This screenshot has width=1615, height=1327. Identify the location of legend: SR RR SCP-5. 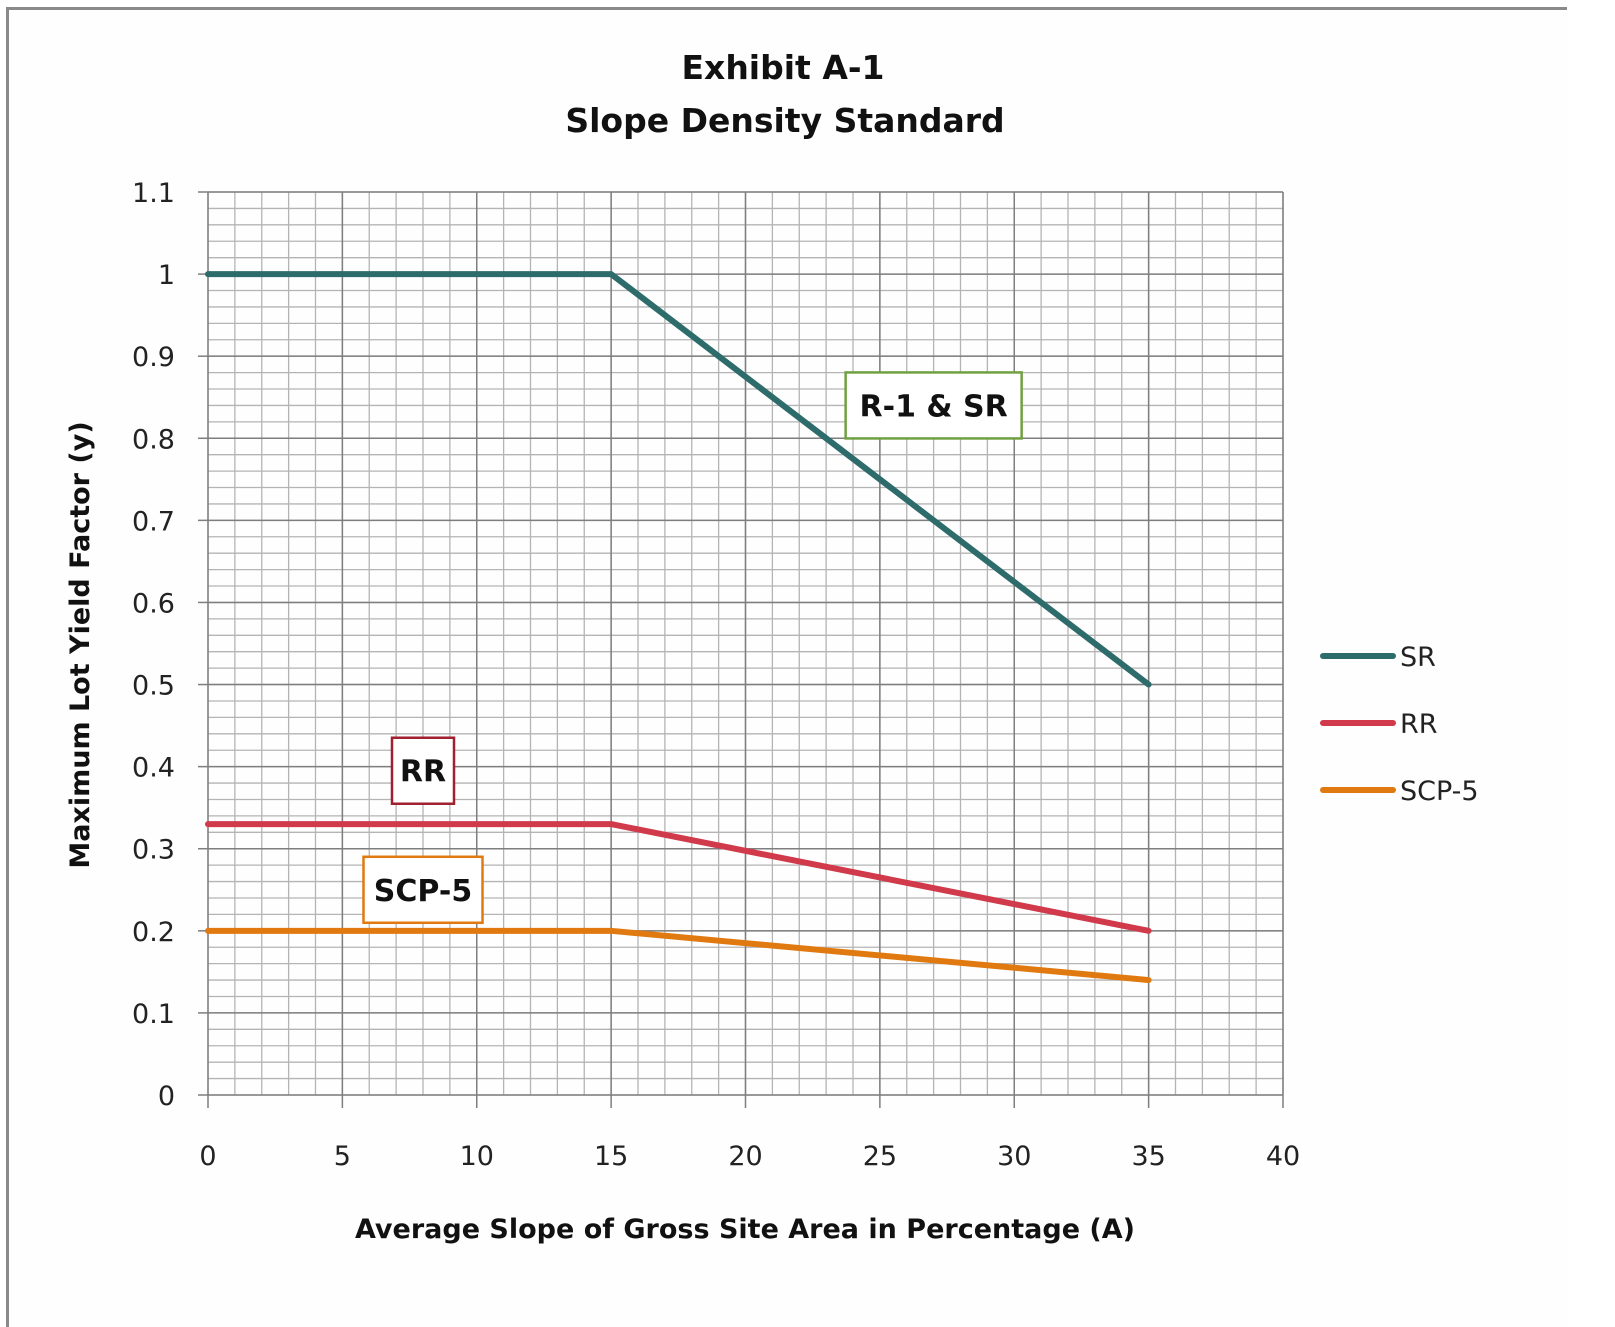
(1399, 724).